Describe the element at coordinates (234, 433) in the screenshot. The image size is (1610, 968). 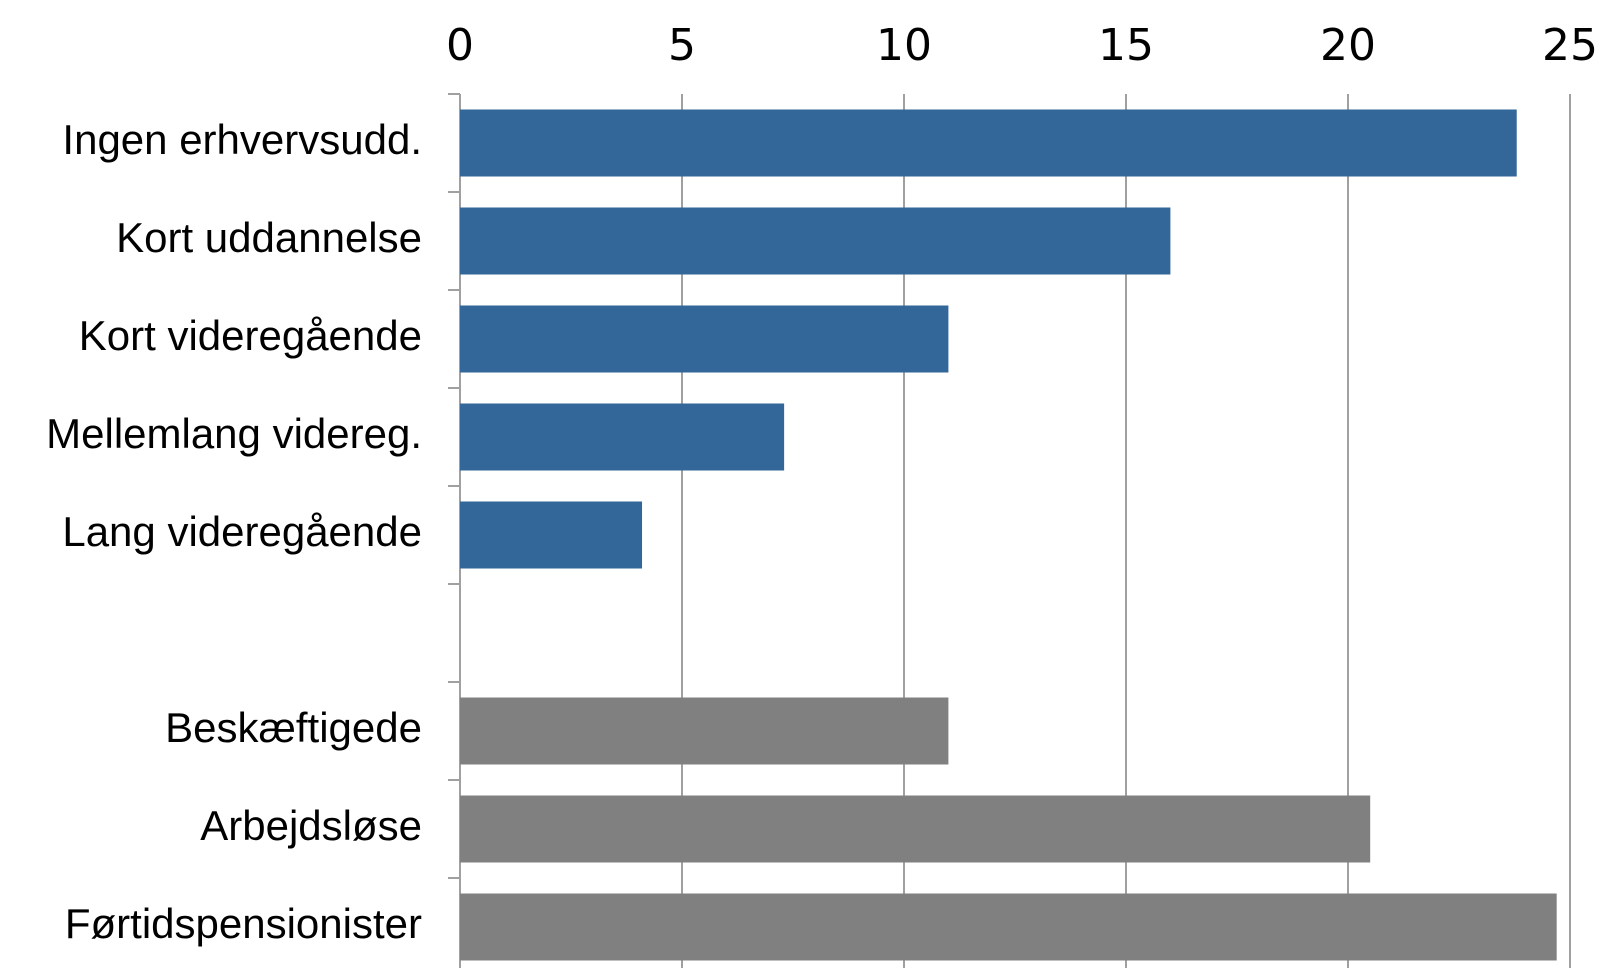
I see `category-label: Mellemlang videreg.` at that location.